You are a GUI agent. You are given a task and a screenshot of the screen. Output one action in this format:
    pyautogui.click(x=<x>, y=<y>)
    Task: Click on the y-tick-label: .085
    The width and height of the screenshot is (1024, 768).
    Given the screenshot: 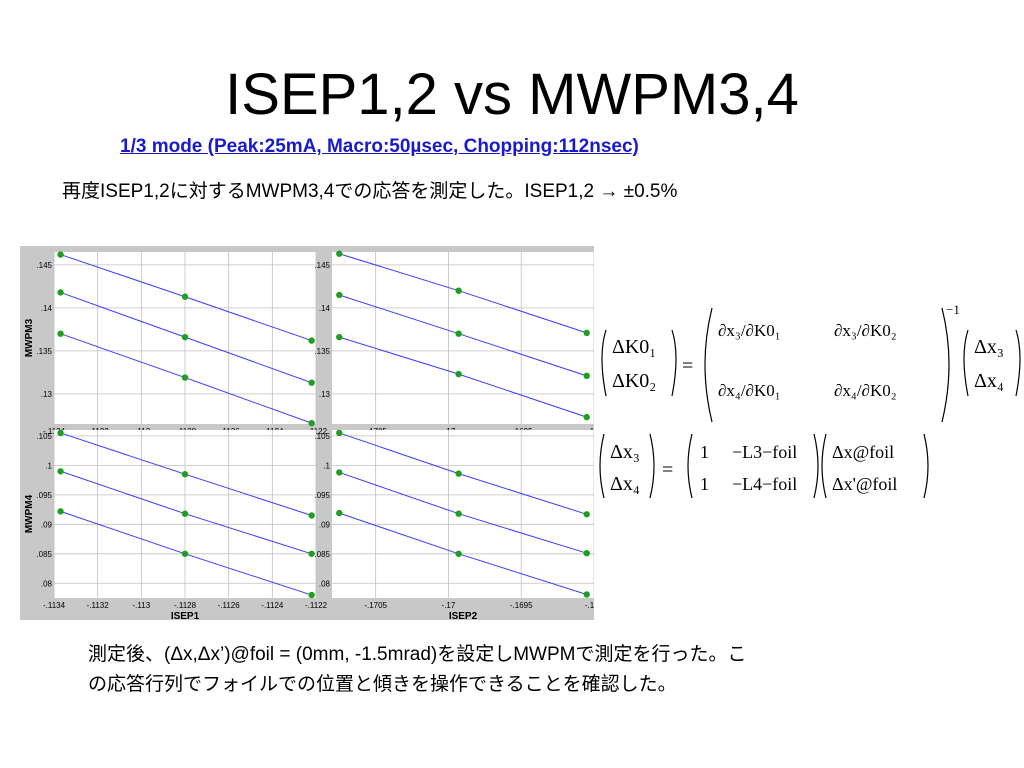 What is the action you would take?
    pyautogui.click(x=322, y=554)
    